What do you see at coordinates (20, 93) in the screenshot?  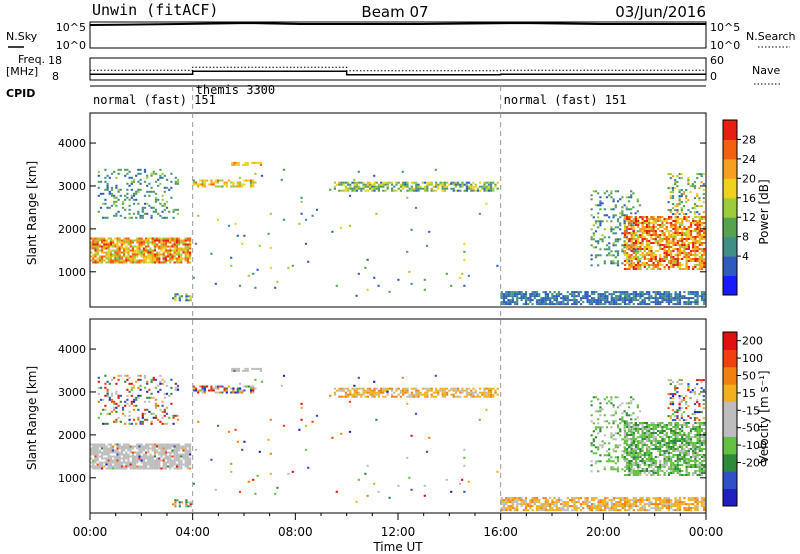 I see `cpid-label: CPID` at bounding box center [20, 93].